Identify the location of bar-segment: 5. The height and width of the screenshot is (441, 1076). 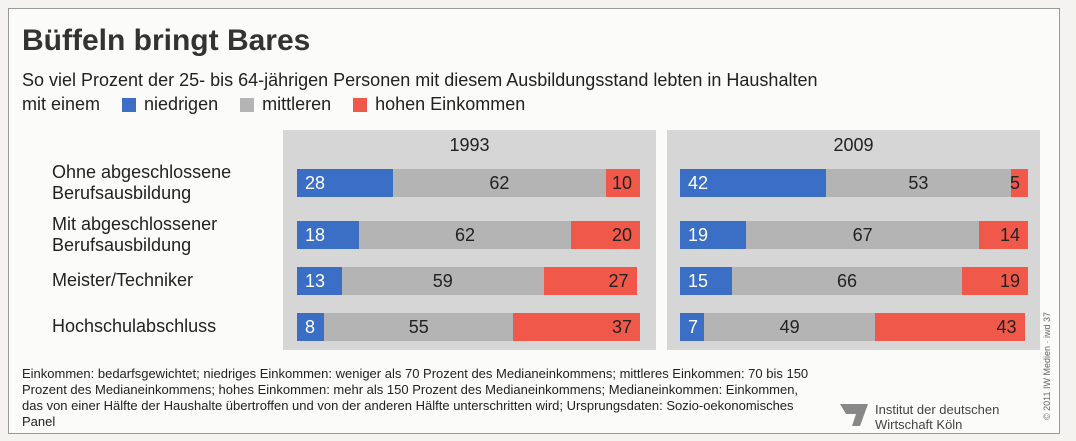
(1019, 183).